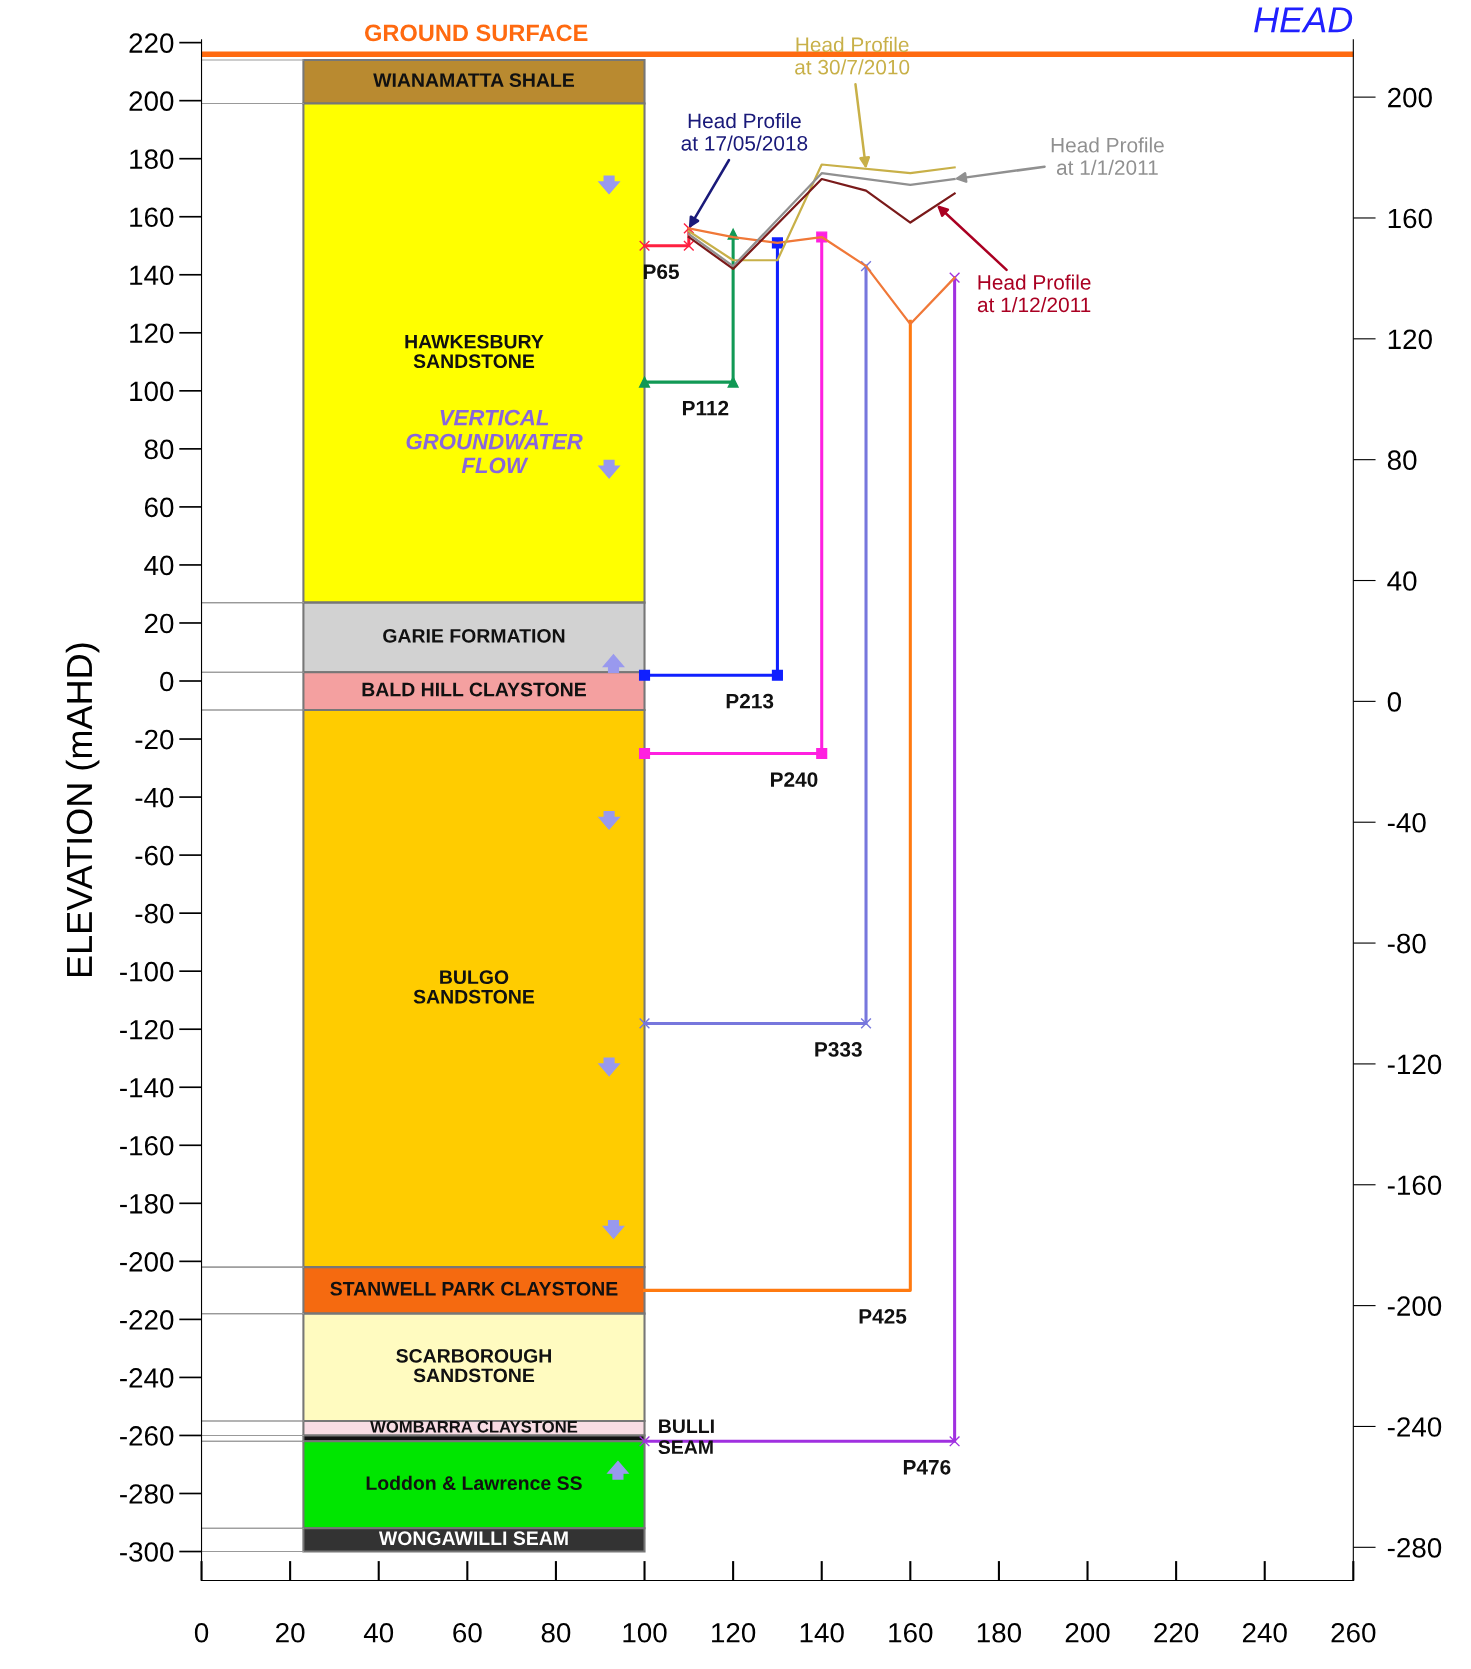  I want to click on series-label: P333, so click(838, 1049).